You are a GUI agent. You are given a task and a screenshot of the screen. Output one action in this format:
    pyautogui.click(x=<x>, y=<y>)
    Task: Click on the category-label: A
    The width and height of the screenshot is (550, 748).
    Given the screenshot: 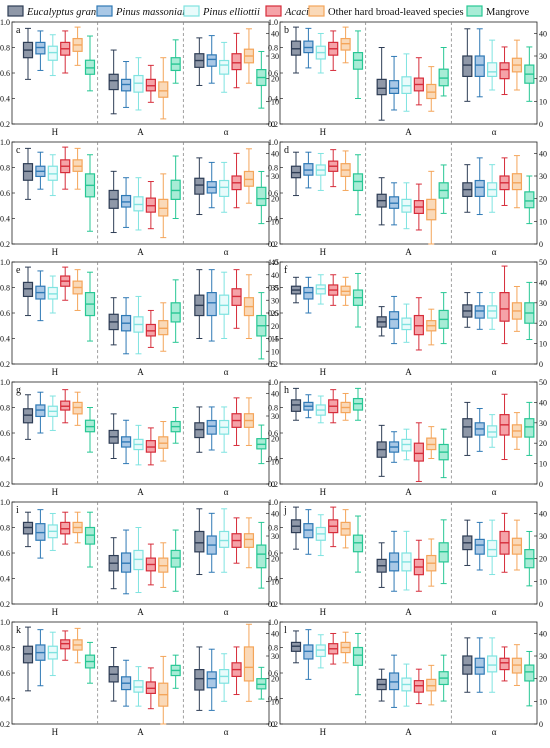 What is the action you would take?
    pyautogui.click(x=408, y=732)
    